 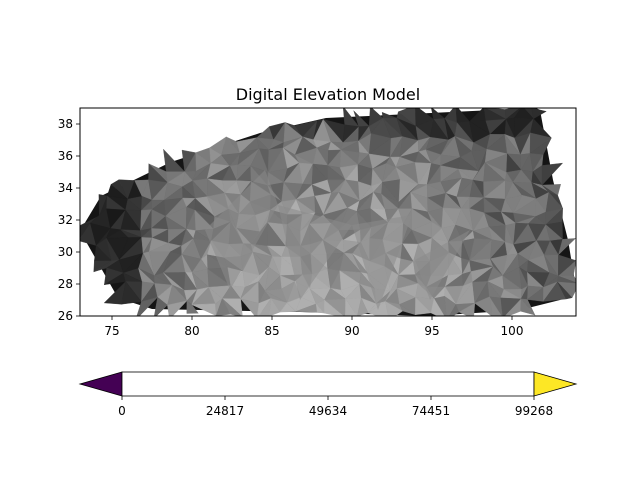 What do you see at coordinates (313, 327) in the screenshot?
I see `x-axis: 75 80 85 90 95 100` at bounding box center [313, 327].